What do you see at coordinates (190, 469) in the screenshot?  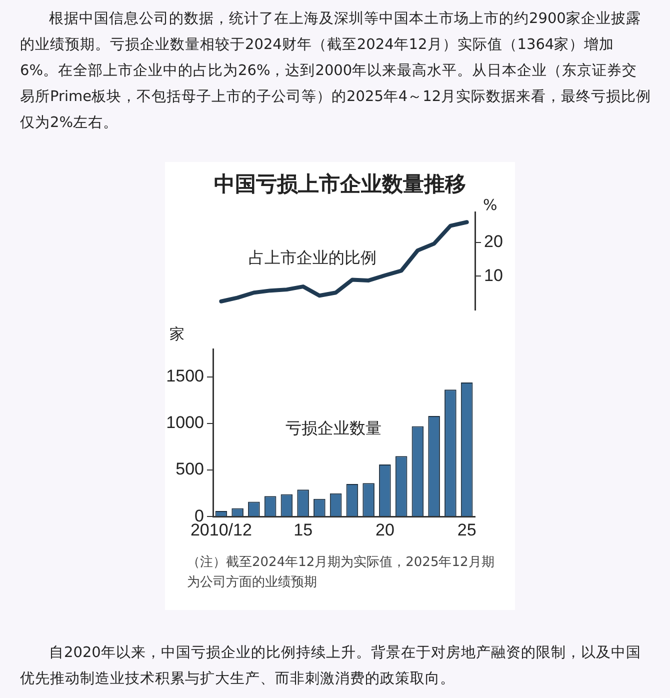 I see `y-tick-label: 500` at bounding box center [190, 469].